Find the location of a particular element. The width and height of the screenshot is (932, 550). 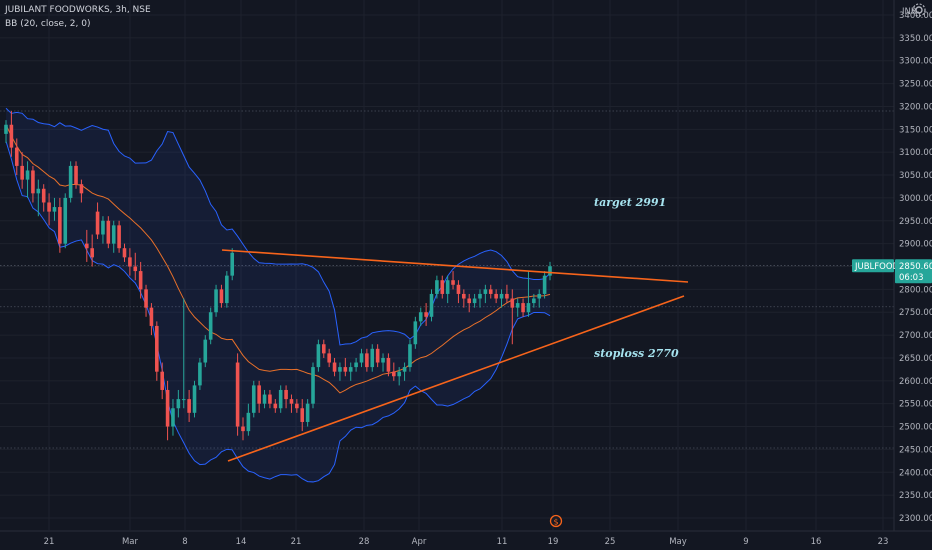

dividend-marker-icon: $ is located at coordinates (556, 521).